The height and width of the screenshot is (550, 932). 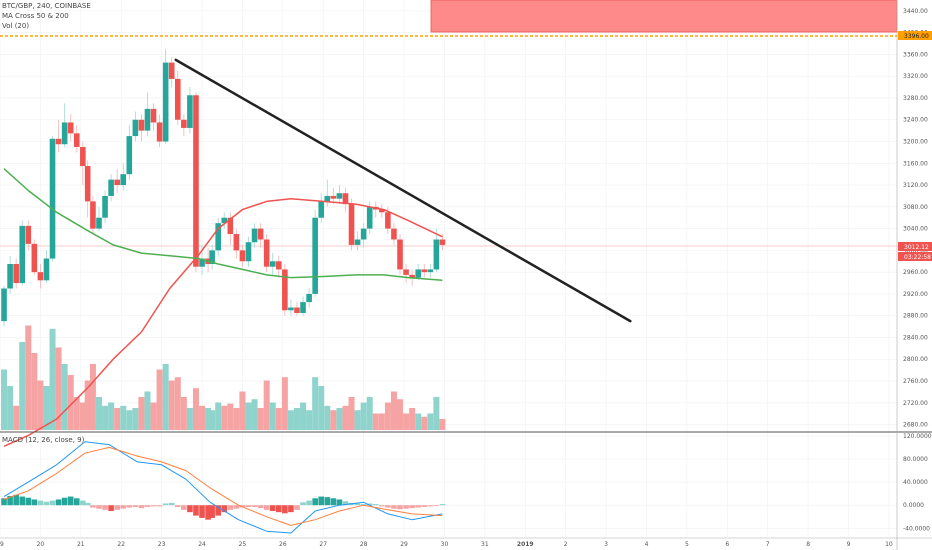 What do you see at coordinates (915, 229) in the screenshot?
I see `price-tick-label: 3040.00` at bounding box center [915, 229].